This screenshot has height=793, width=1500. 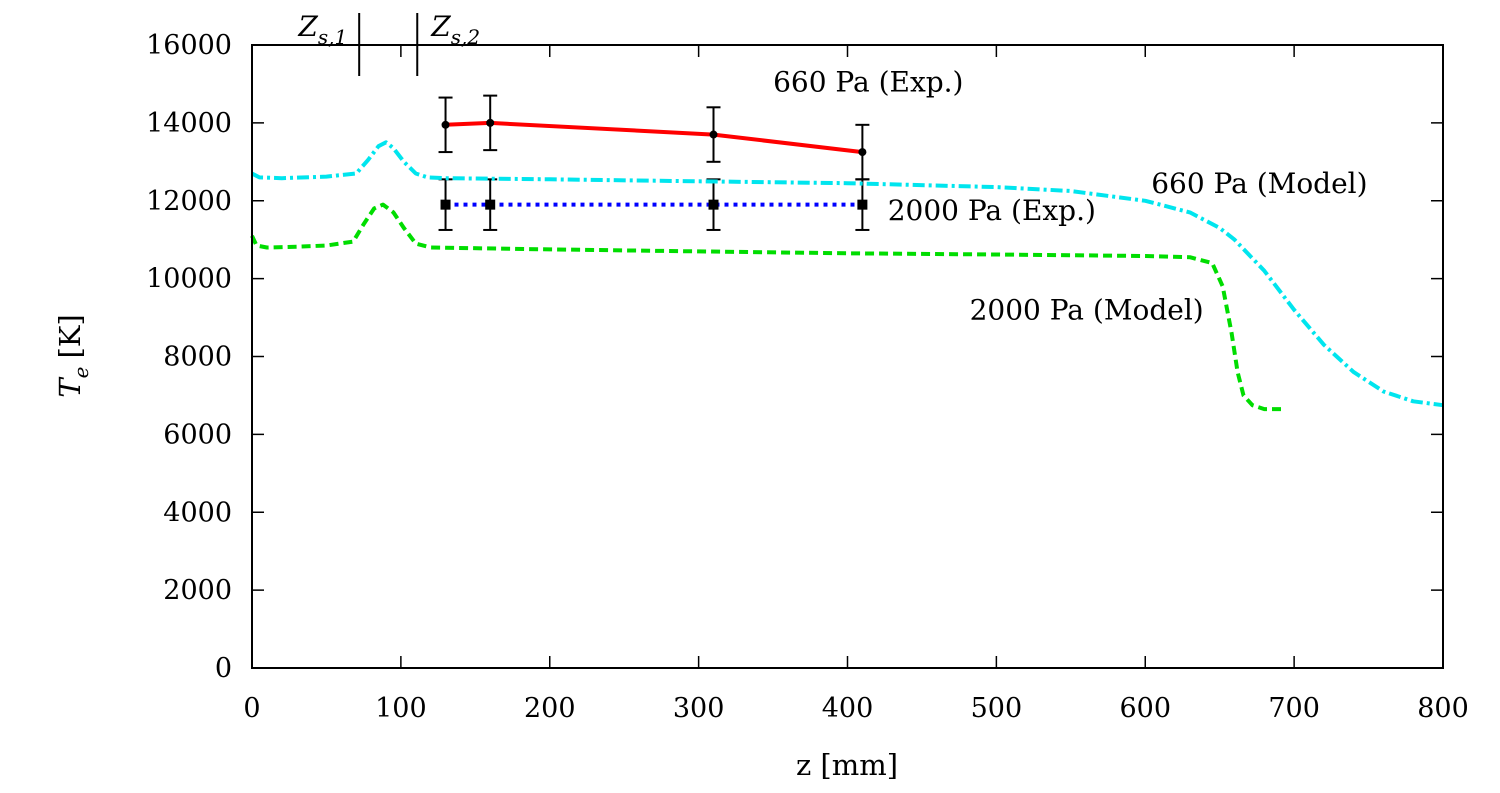 What do you see at coordinates (197, 357) in the screenshot?
I see `y-tick-label: 8000` at bounding box center [197, 357].